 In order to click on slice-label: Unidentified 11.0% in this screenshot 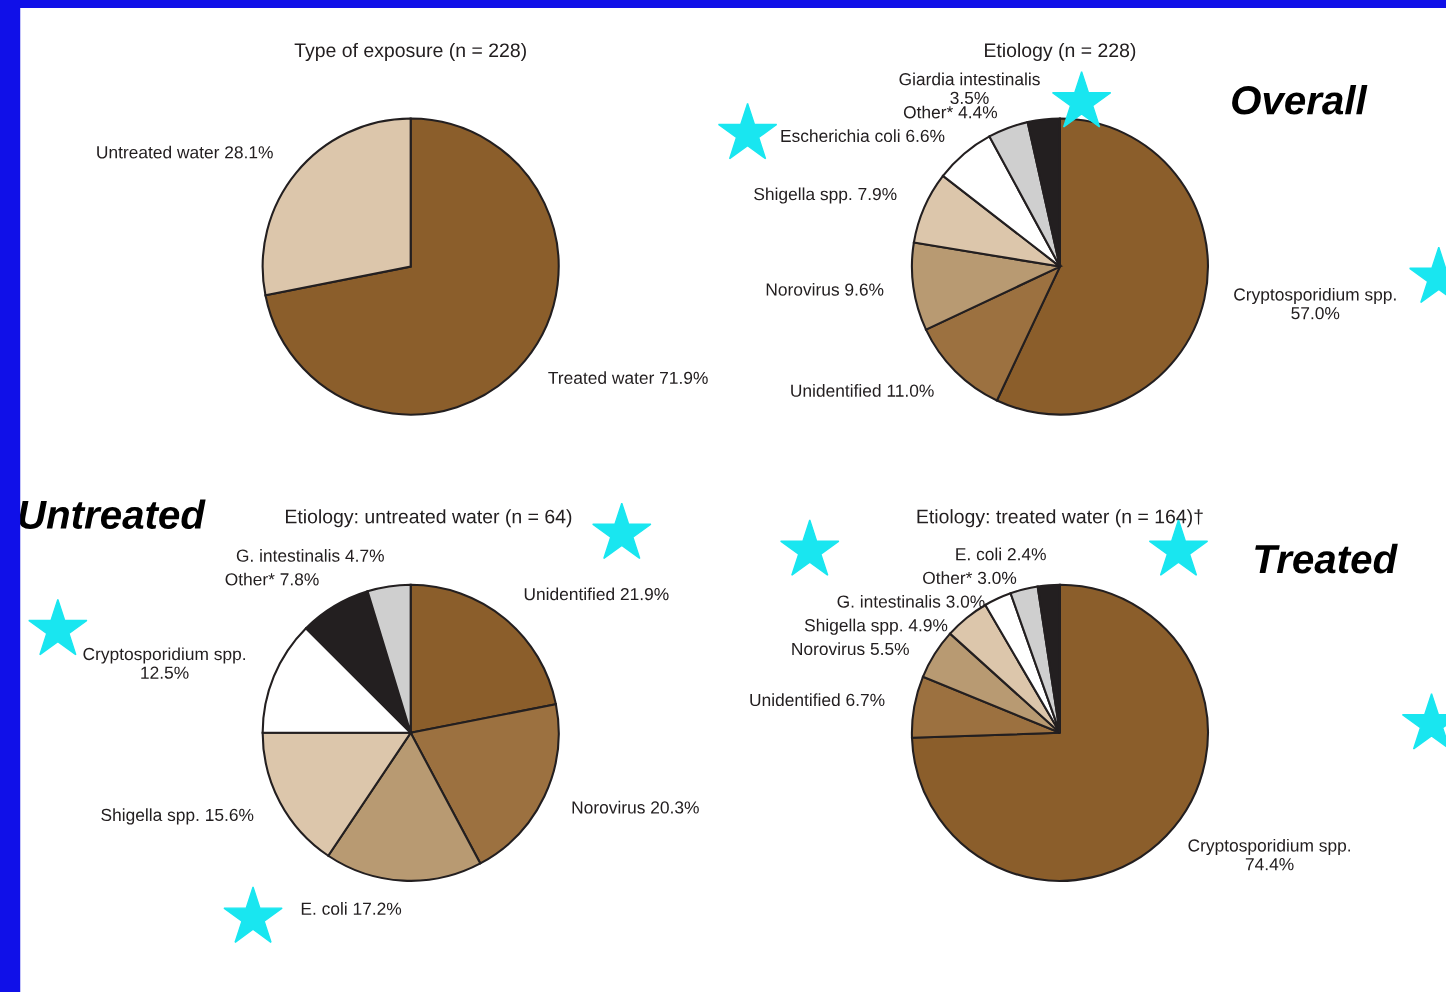, I will do `click(862, 390)`.